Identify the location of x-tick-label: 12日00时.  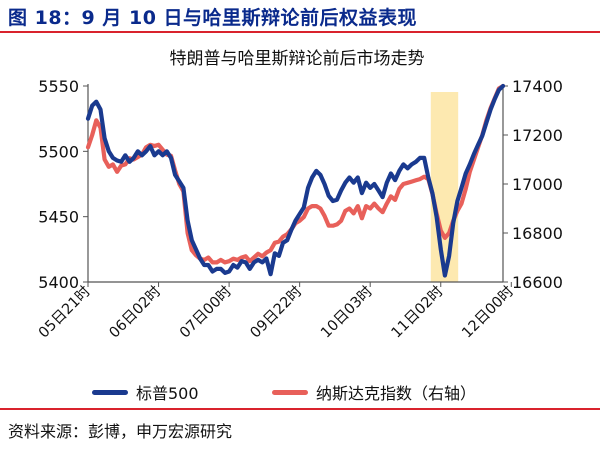
(488, 312).